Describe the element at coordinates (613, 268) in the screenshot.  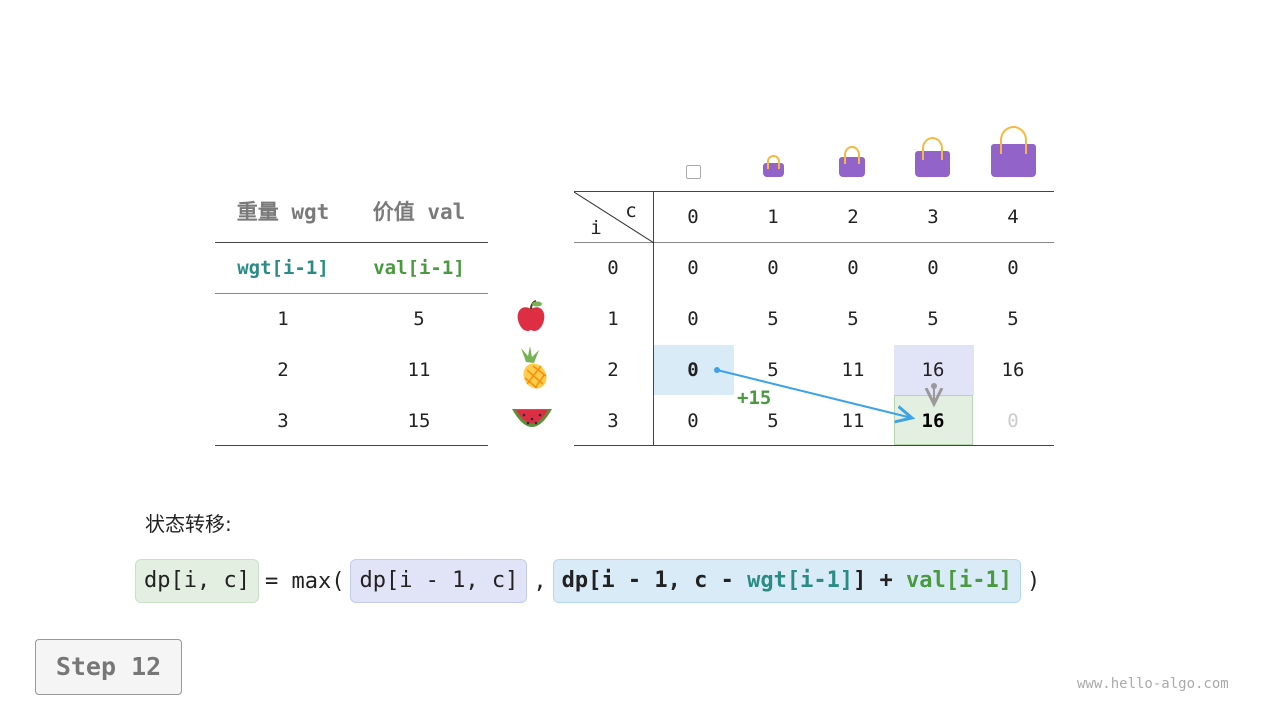
I see `row-label: 0` at that location.